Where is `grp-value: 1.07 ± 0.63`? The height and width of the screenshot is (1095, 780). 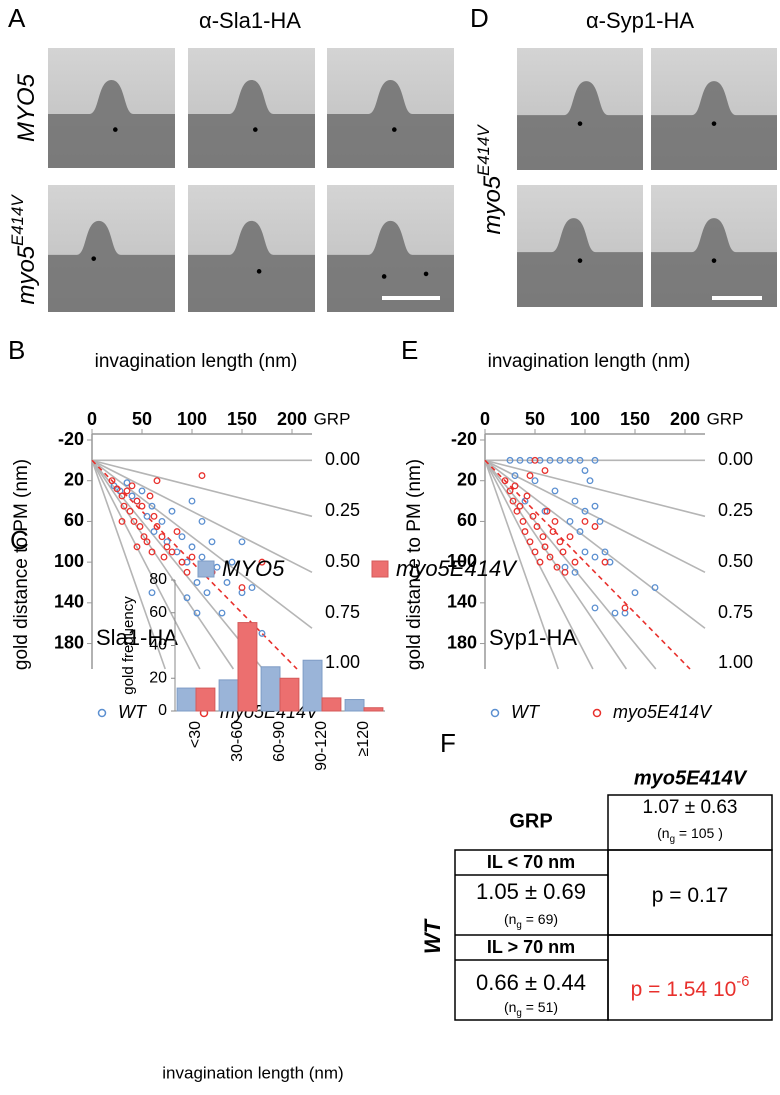 grp-value: 1.07 ± 0.63 is located at coordinates (690, 807).